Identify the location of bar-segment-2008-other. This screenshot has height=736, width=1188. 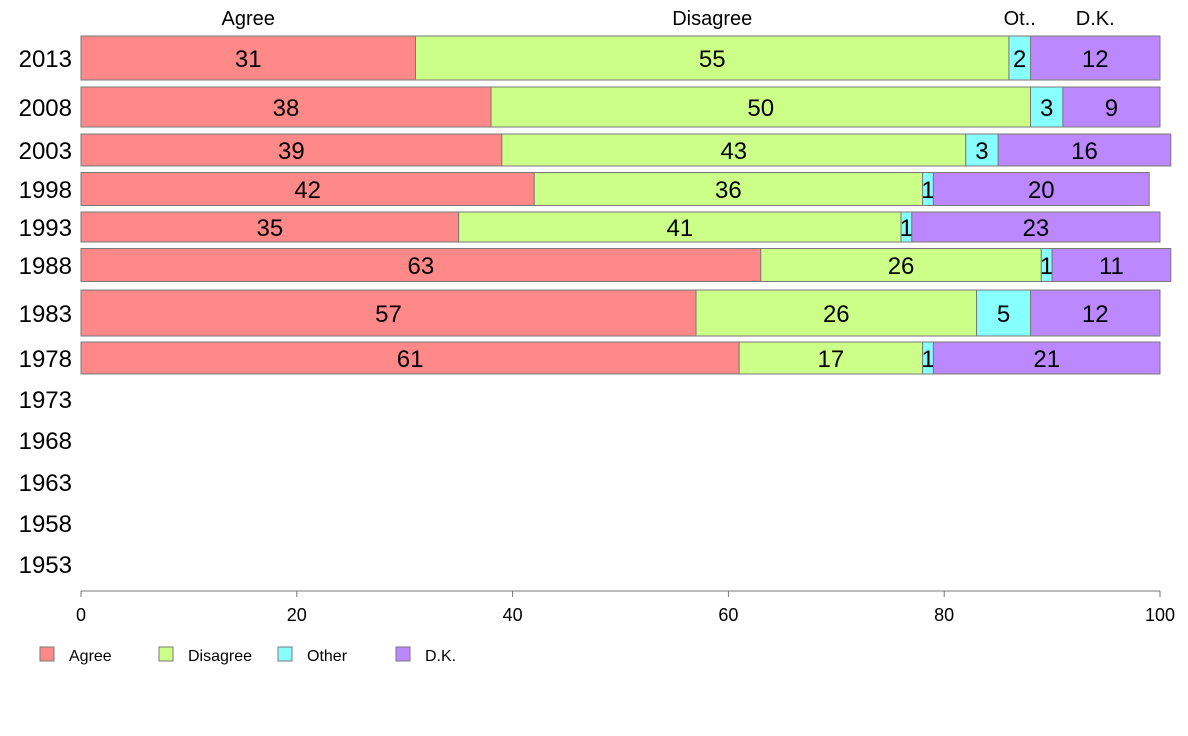
(1047, 107).